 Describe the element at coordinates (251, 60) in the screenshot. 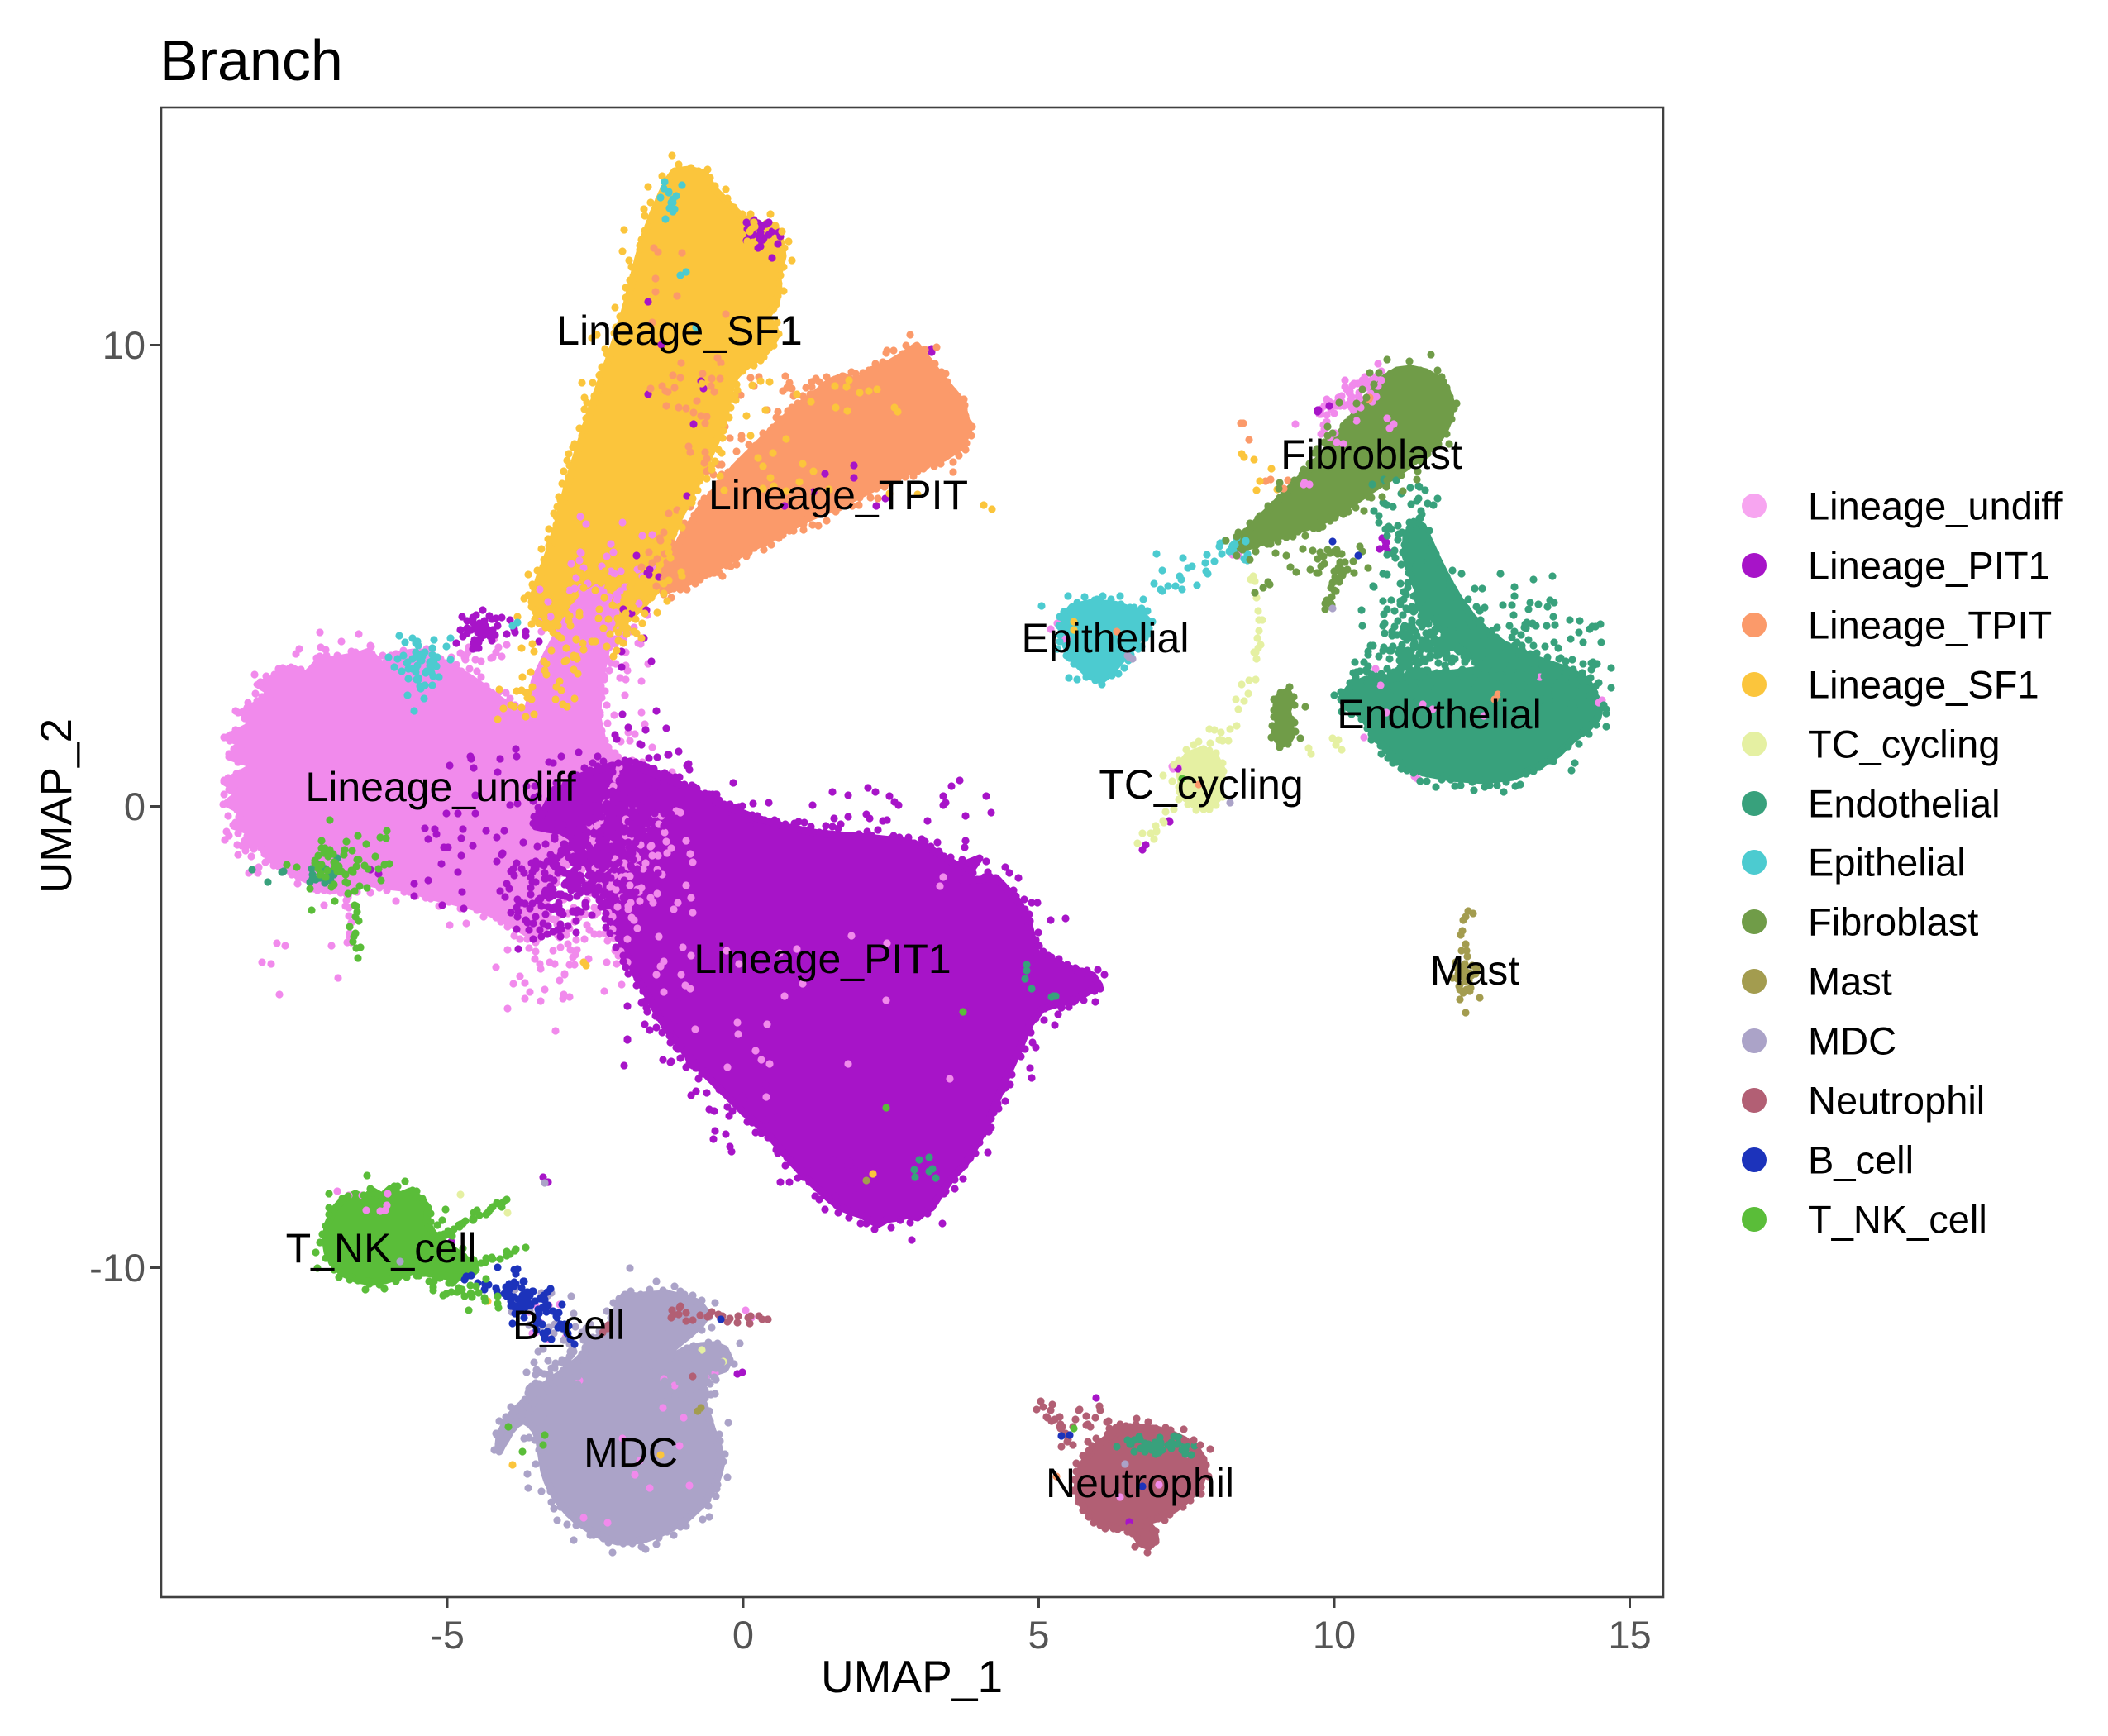

I see `svg-text: Branch` at that location.